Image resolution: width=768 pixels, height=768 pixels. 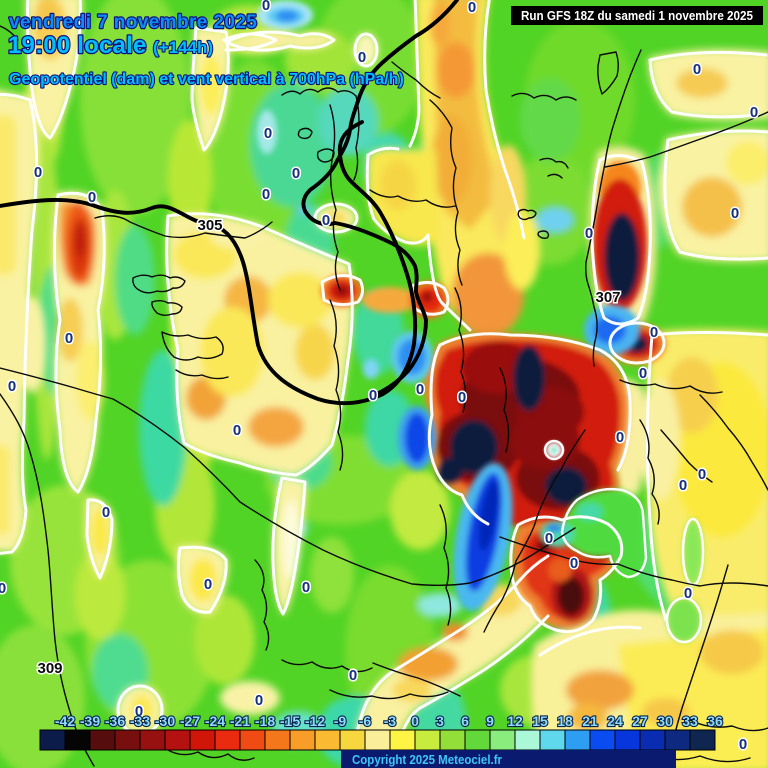 What do you see at coordinates (90, 721) in the screenshot?
I see `svg-text: -39` at bounding box center [90, 721].